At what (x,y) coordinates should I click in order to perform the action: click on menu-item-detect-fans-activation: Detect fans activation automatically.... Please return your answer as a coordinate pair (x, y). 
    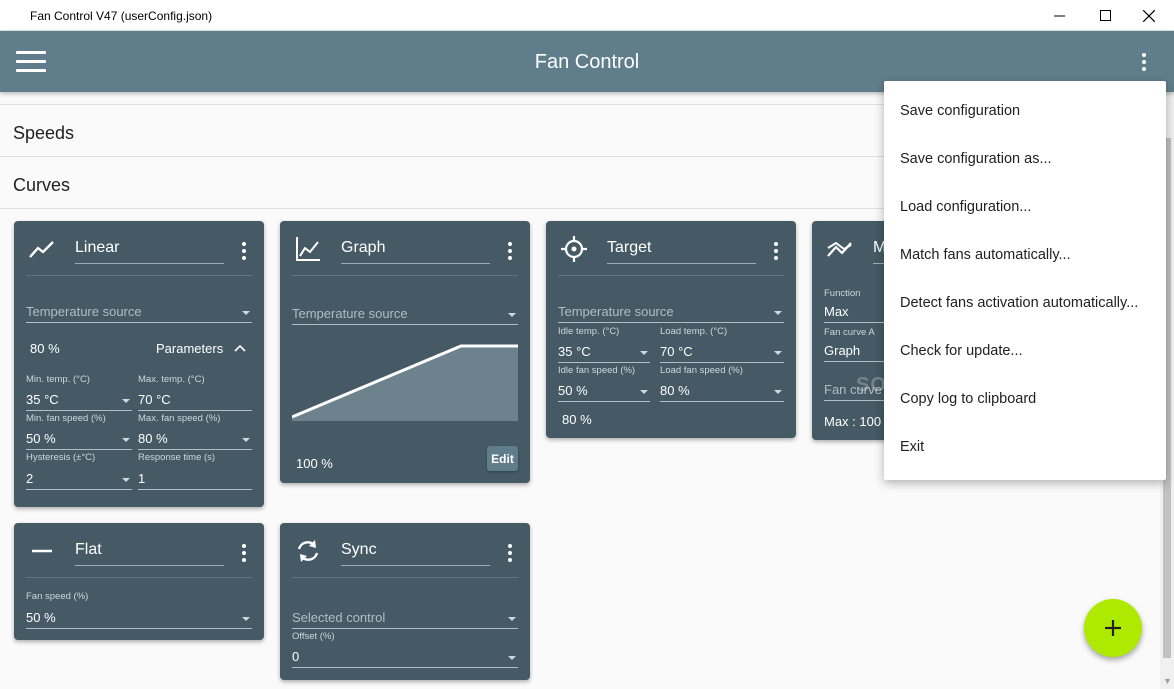
    Looking at the image, I should click on (1019, 303).